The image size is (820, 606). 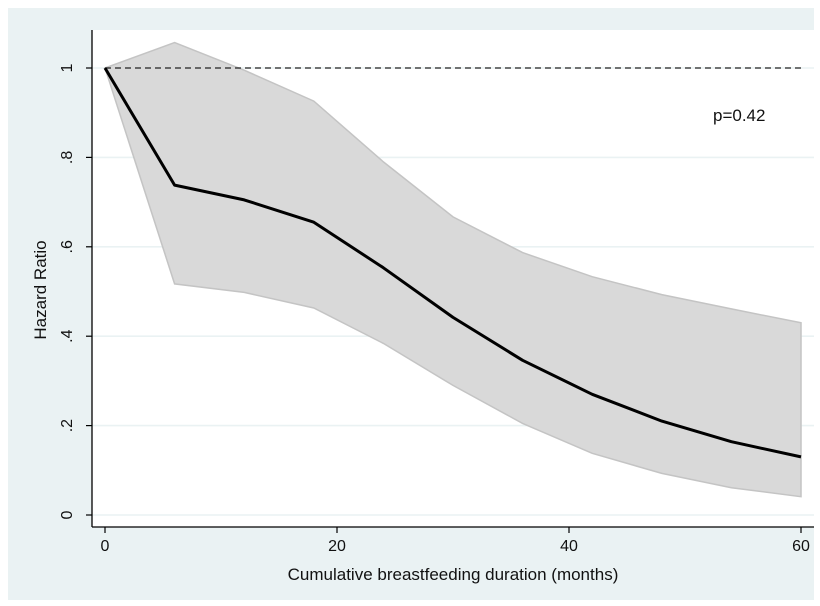 What do you see at coordinates (67, 514) in the screenshot?
I see `y-tick-label-0: 0` at bounding box center [67, 514].